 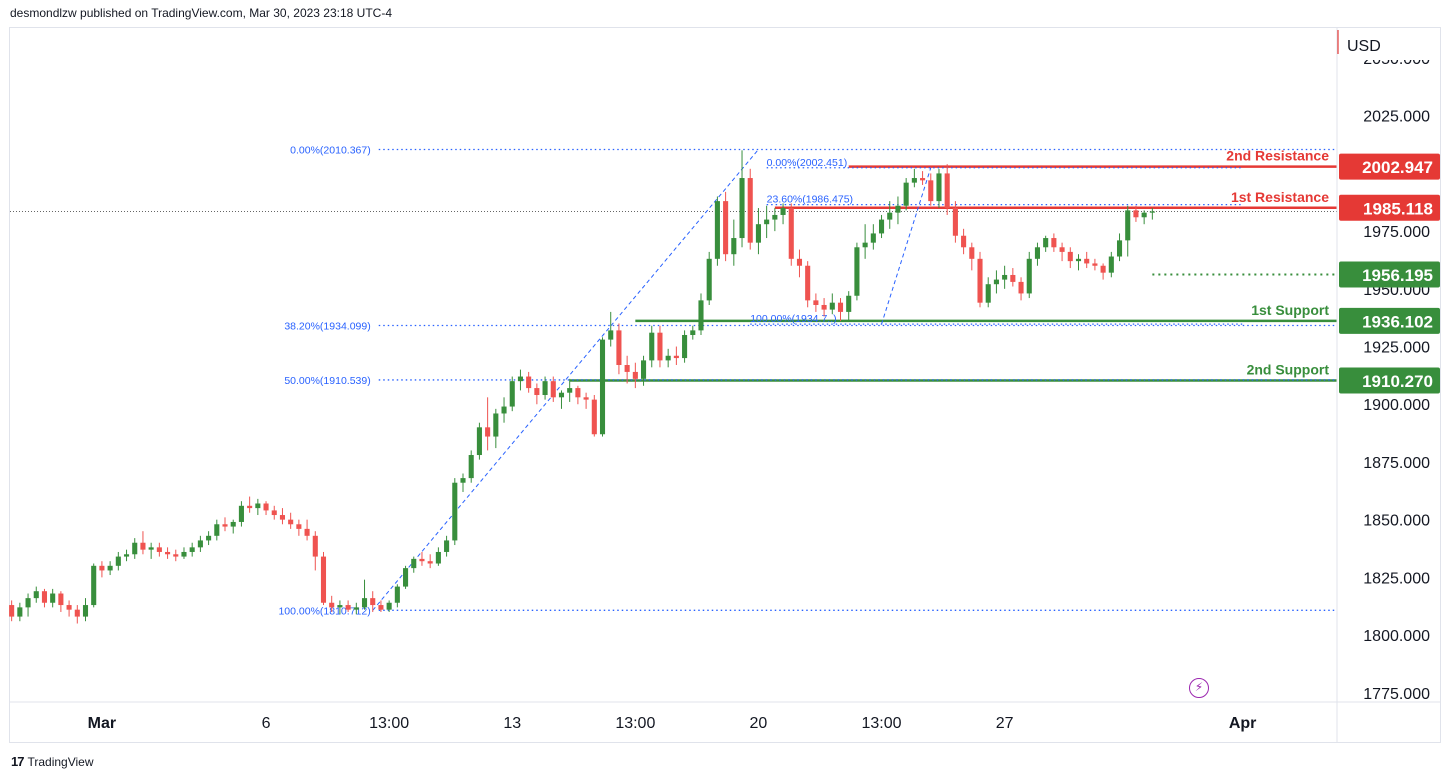 What do you see at coordinates (1396, 232) in the screenshot?
I see `y-tick-2: 1975.000` at bounding box center [1396, 232].